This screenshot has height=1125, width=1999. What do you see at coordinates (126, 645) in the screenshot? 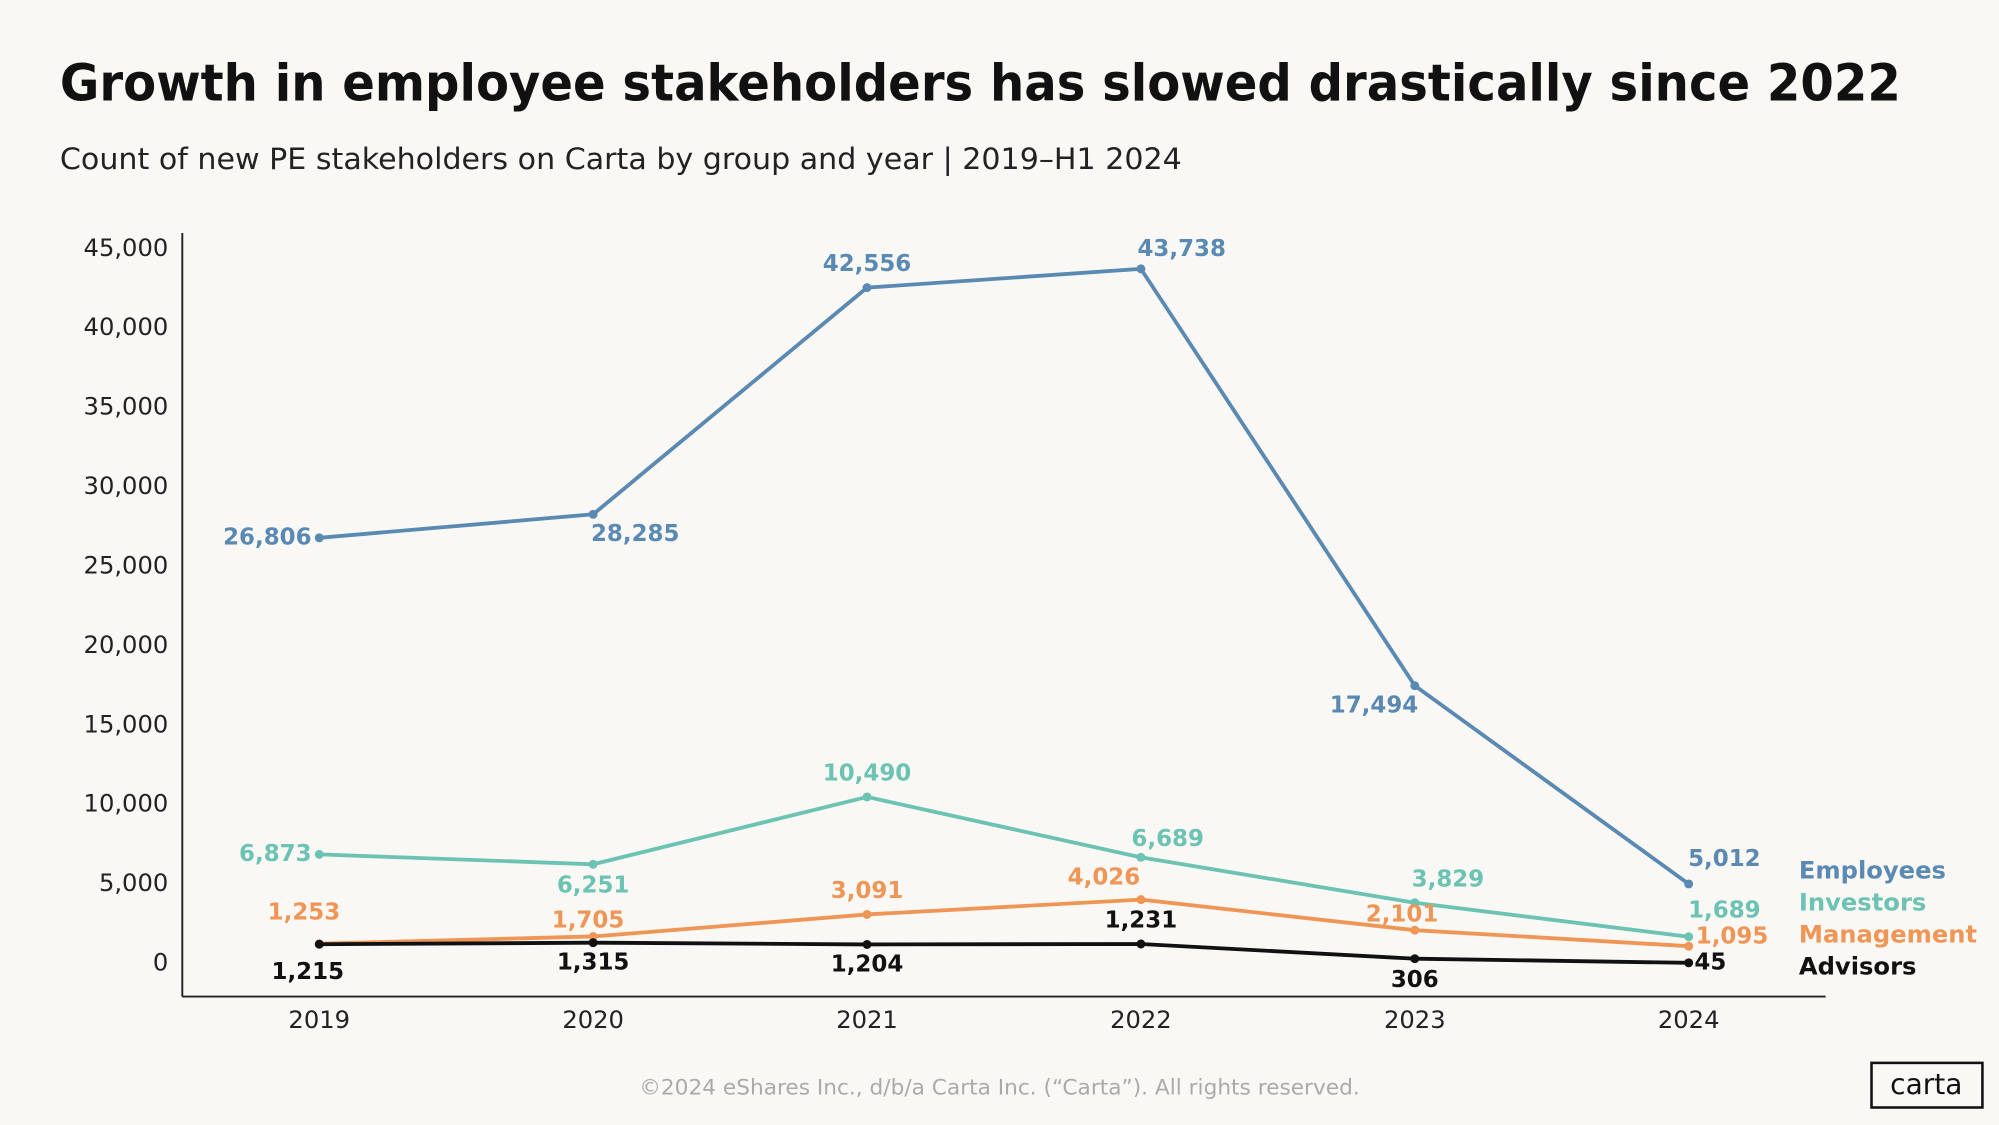
I see `y-tick-label: 20,000` at bounding box center [126, 645].